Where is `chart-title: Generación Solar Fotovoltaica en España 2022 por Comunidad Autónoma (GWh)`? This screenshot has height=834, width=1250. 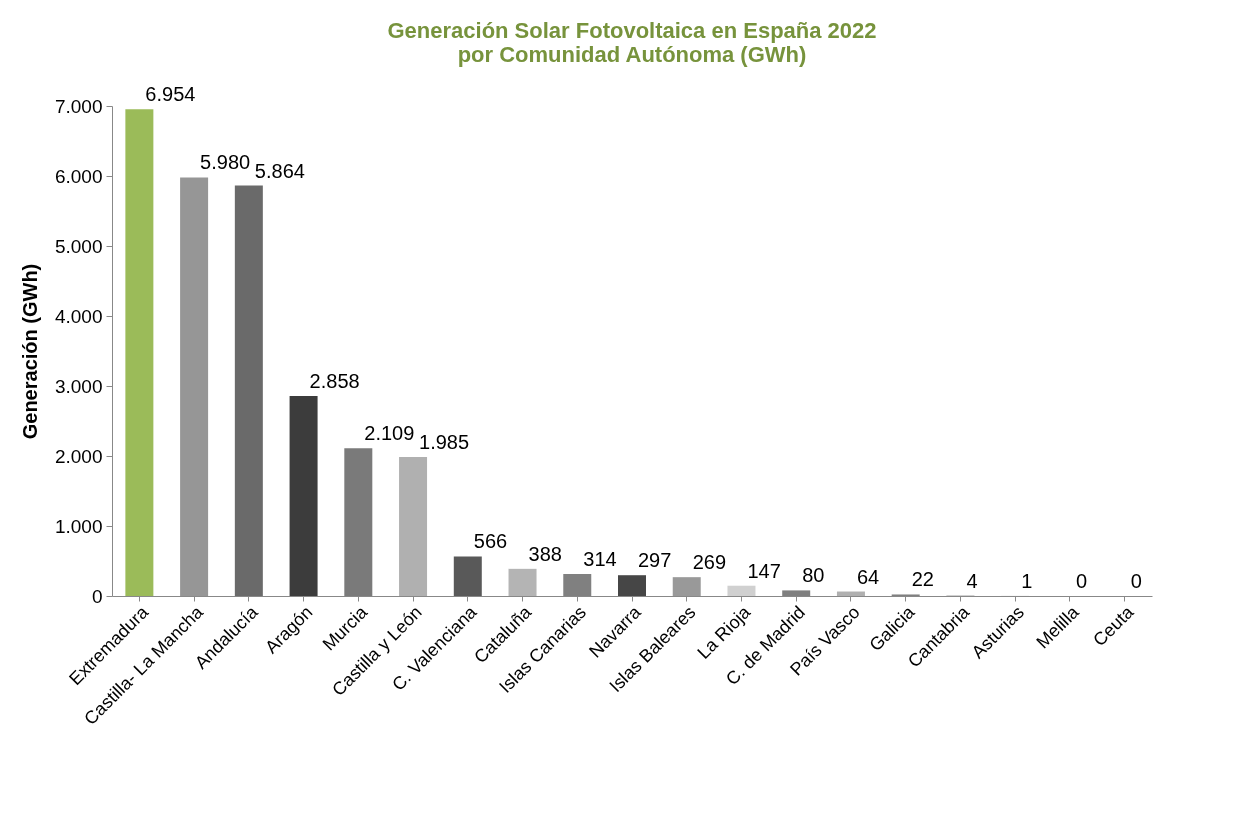
chart-title: Generación Solar Fotovoltaica en España 2022 por Comunidad Autónoma (GWh) is located at coordinates (632, 43).